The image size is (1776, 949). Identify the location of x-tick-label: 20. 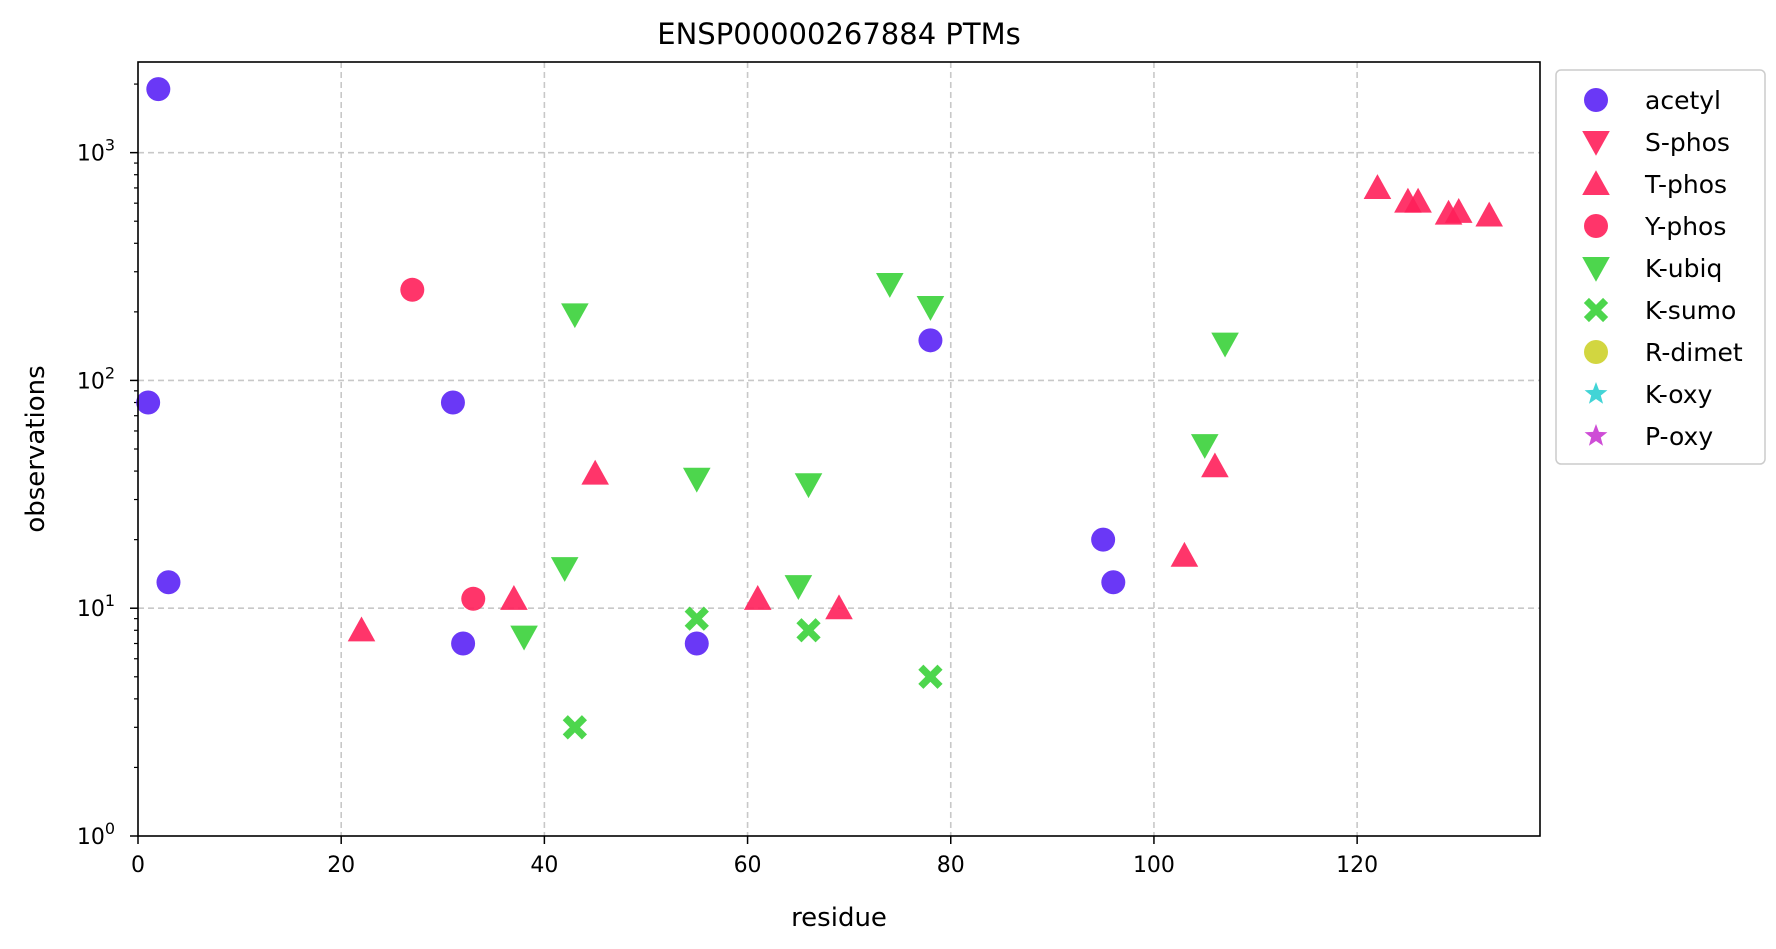
(341, 865).